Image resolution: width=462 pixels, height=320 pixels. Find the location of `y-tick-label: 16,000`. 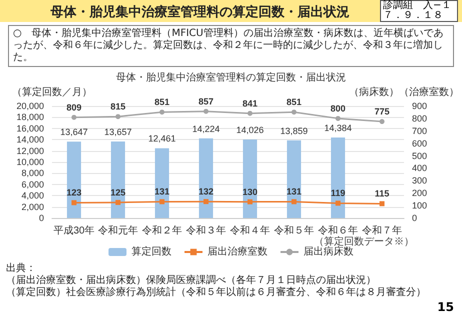

y-tick-label: 16,000 is located at coordinates (30, 128).